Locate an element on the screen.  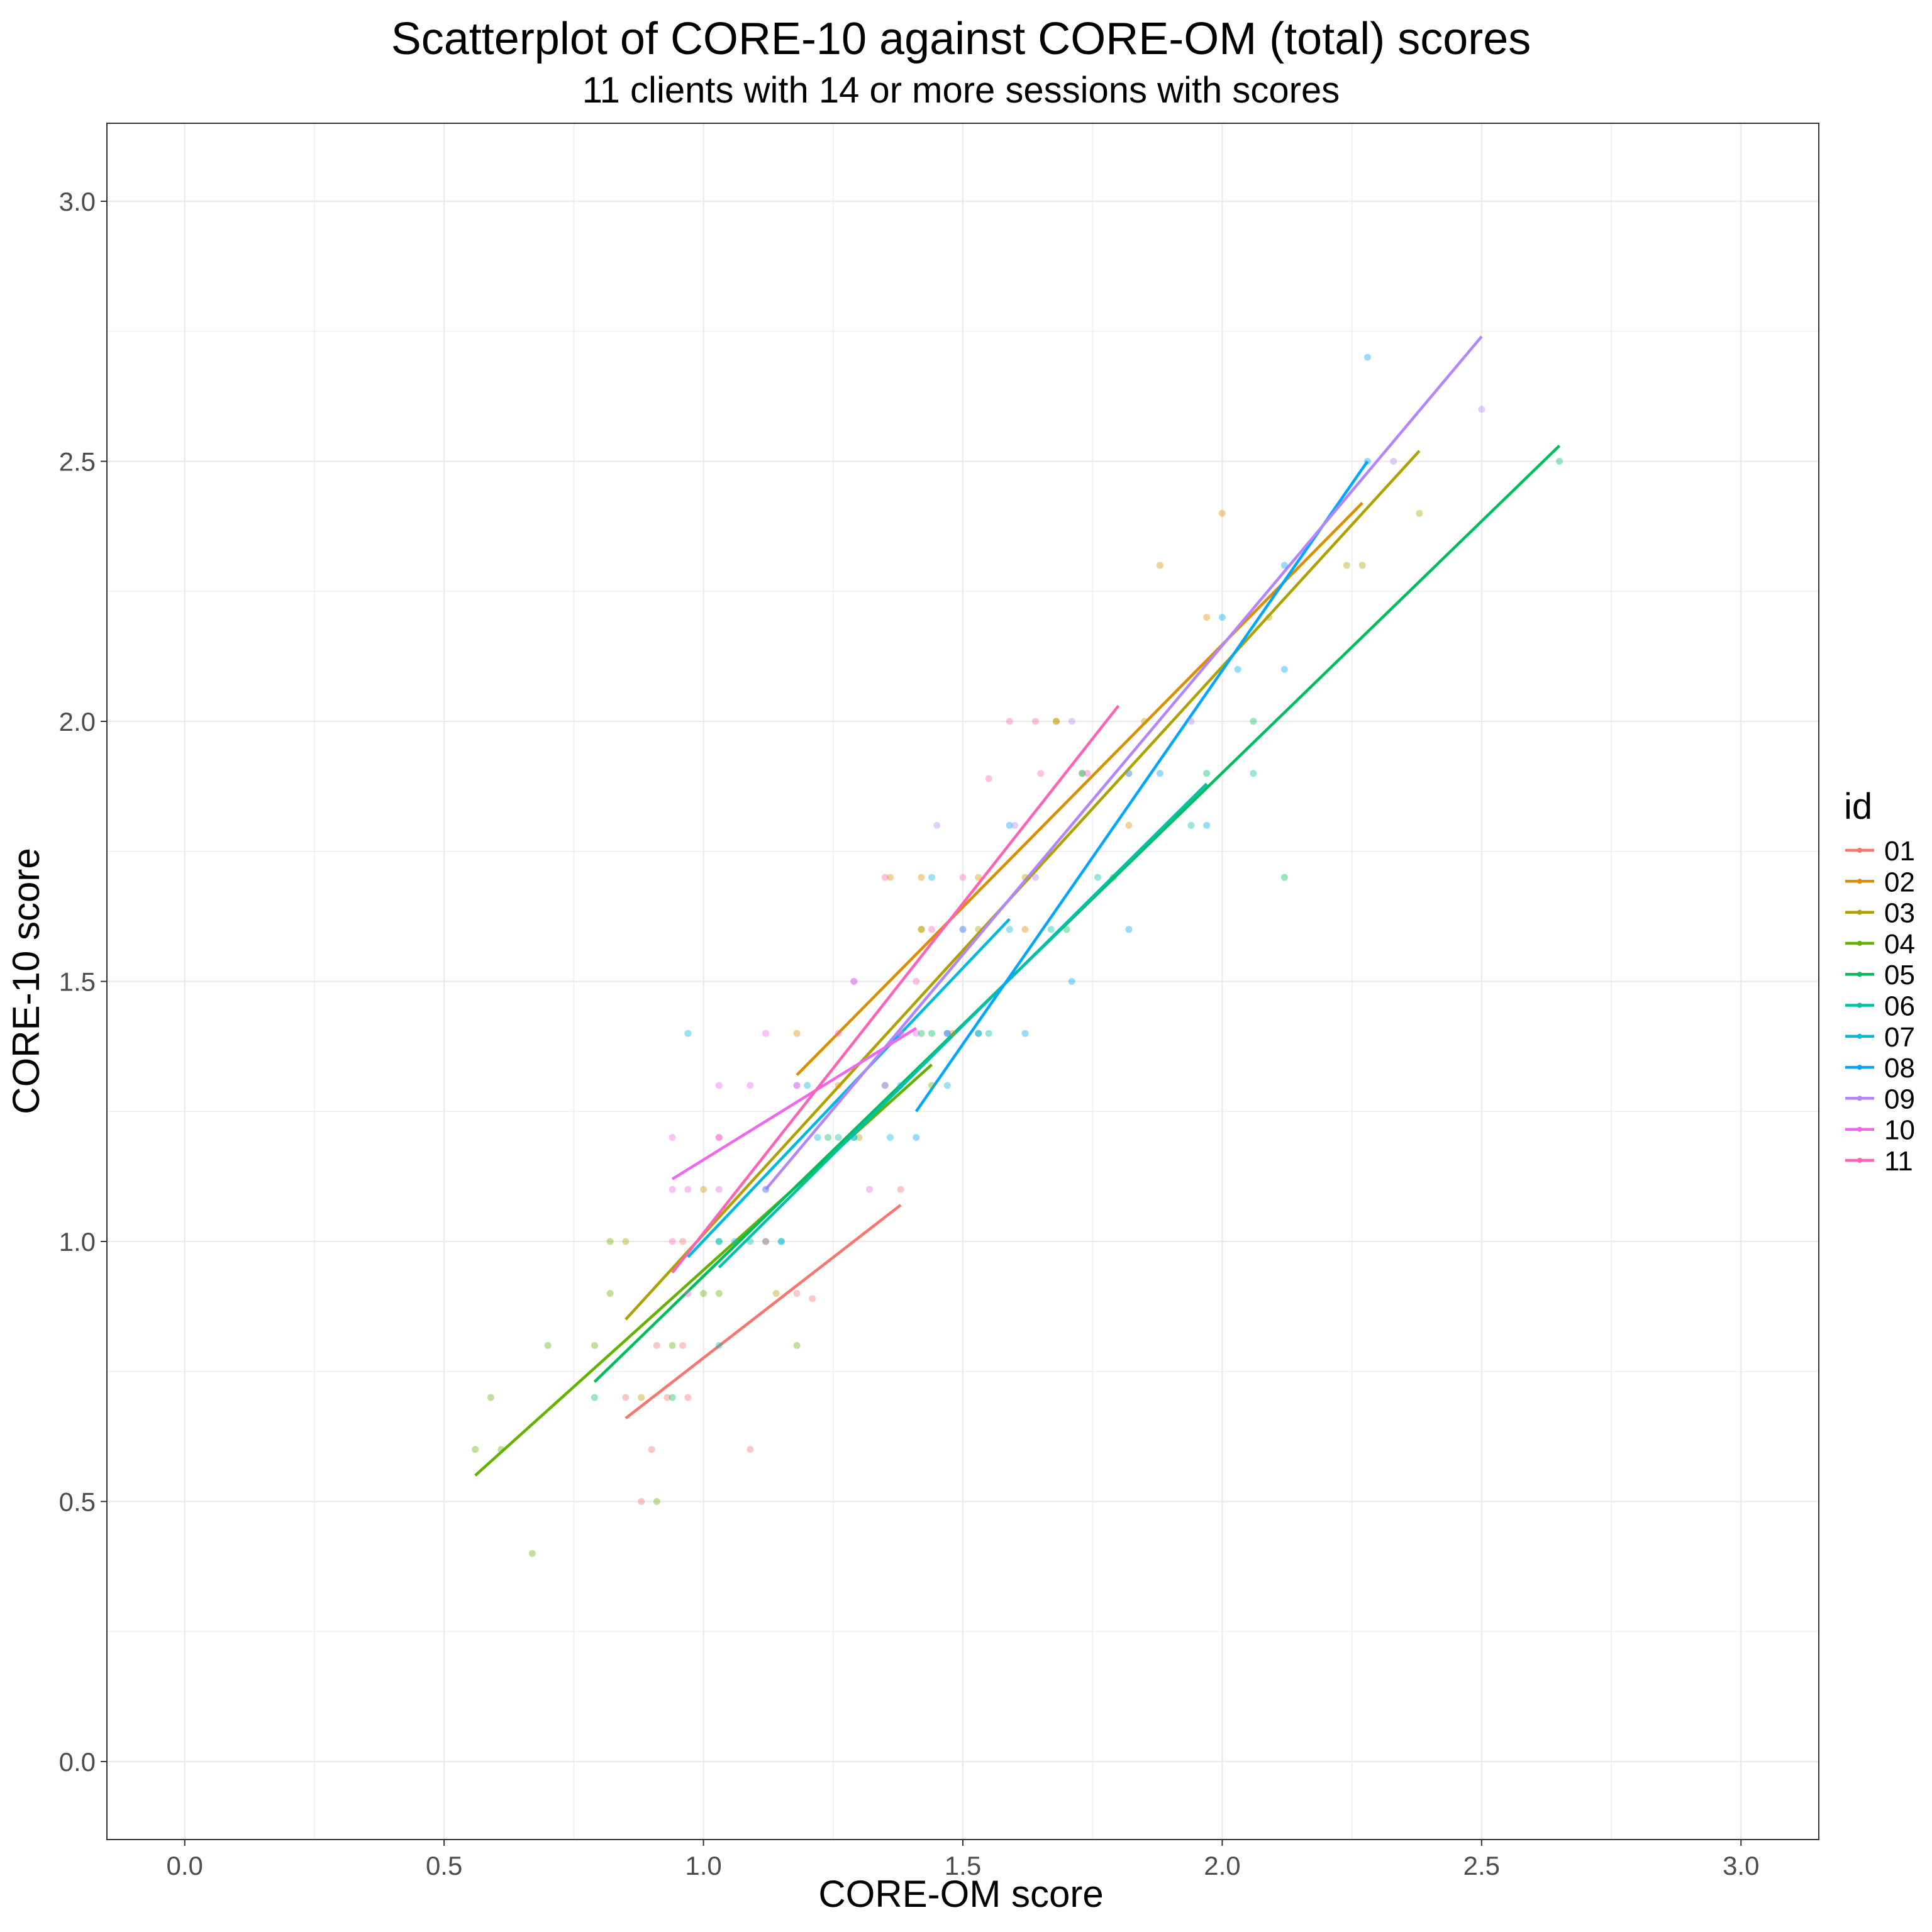
x-axis-title: CORE-OM score is located at coordinates (960, 1894).